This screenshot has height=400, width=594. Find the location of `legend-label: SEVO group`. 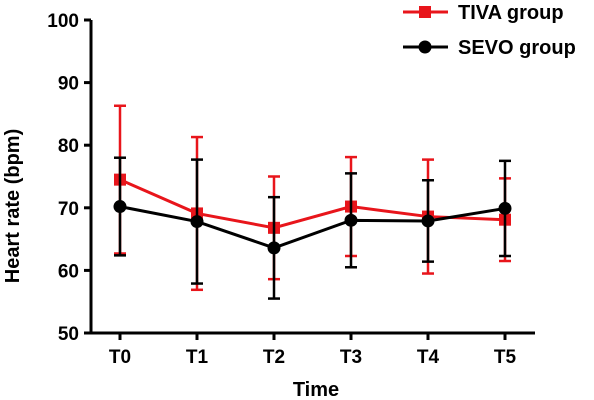

legend-label: SEVO group is located at coordinates (517, 48).